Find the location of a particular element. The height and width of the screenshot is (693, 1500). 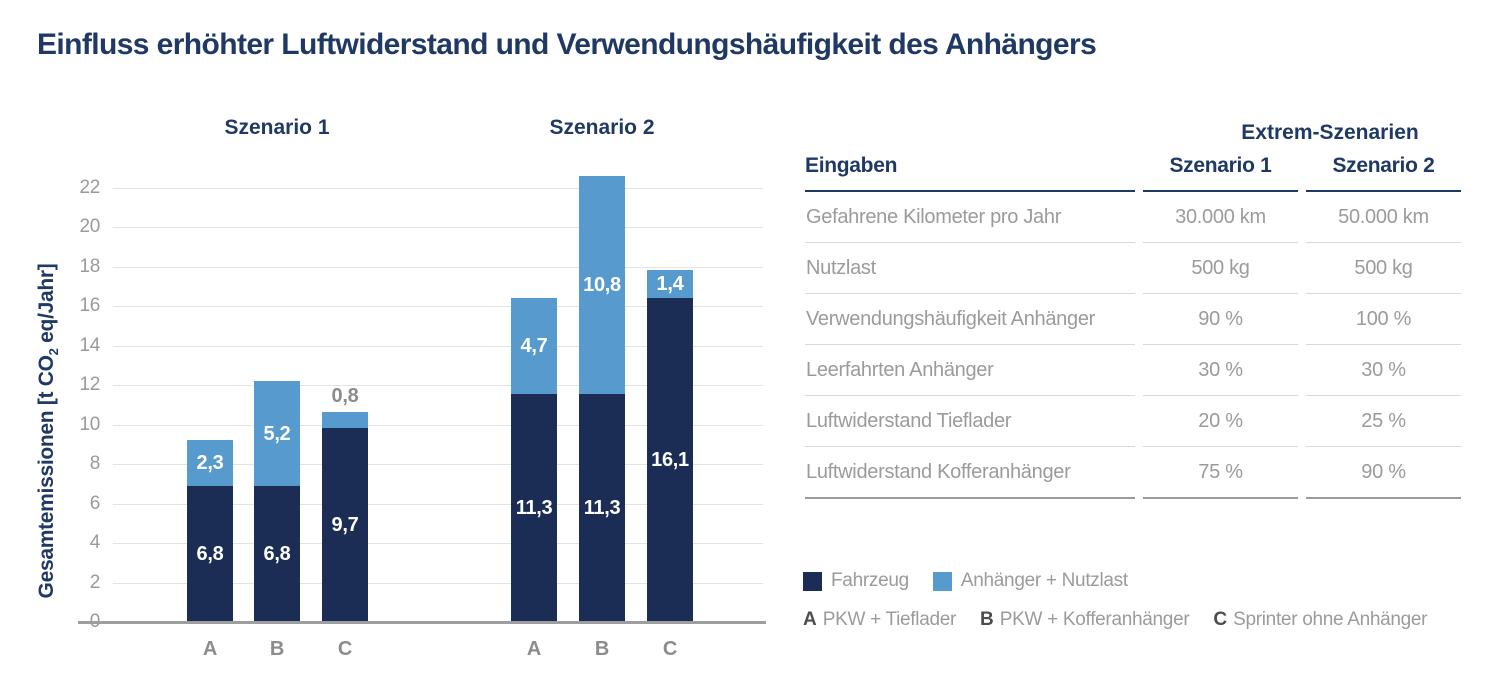

row-label: Gefahrene Kilometer pro Jahr is located at coordinates (970, 217).